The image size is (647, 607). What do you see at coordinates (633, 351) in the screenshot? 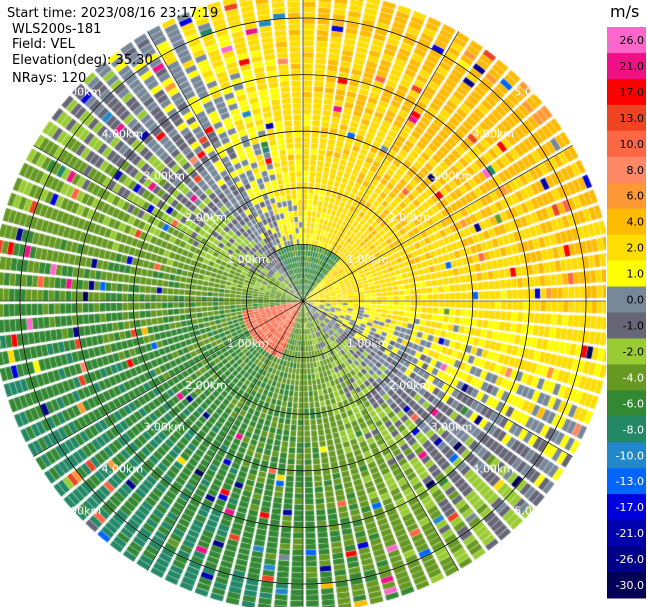
I see `colorbar-tick: -2.0` at bounding box center [633, 351].